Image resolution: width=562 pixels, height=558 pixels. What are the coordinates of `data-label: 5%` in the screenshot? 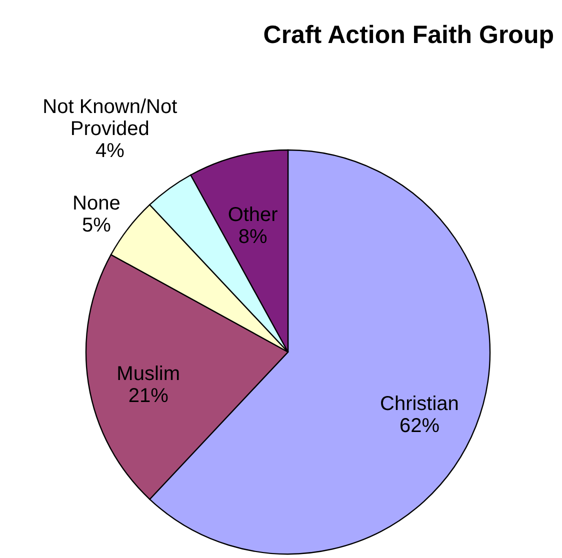 It's located at (97, 225).